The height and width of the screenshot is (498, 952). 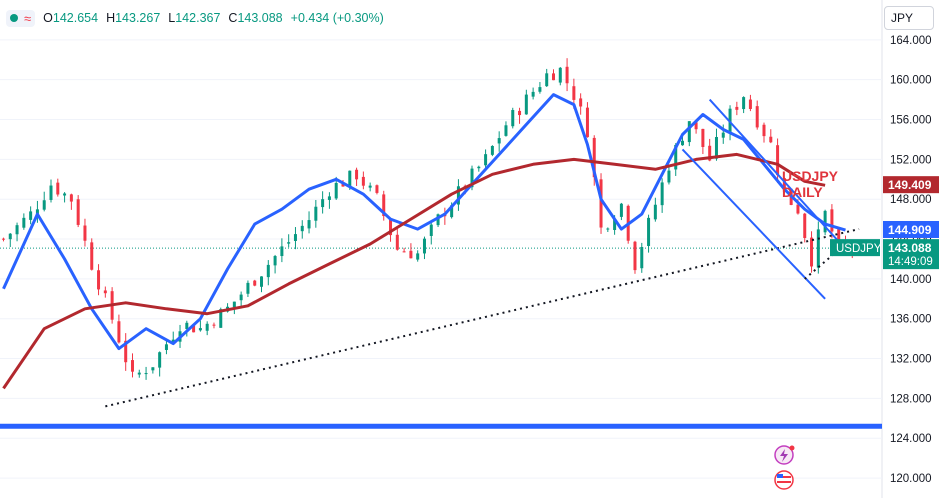 What do you see at coordinates (784, 480) in the screenshot?
I see `us-flag-icon` at bounding box center [784, 480].